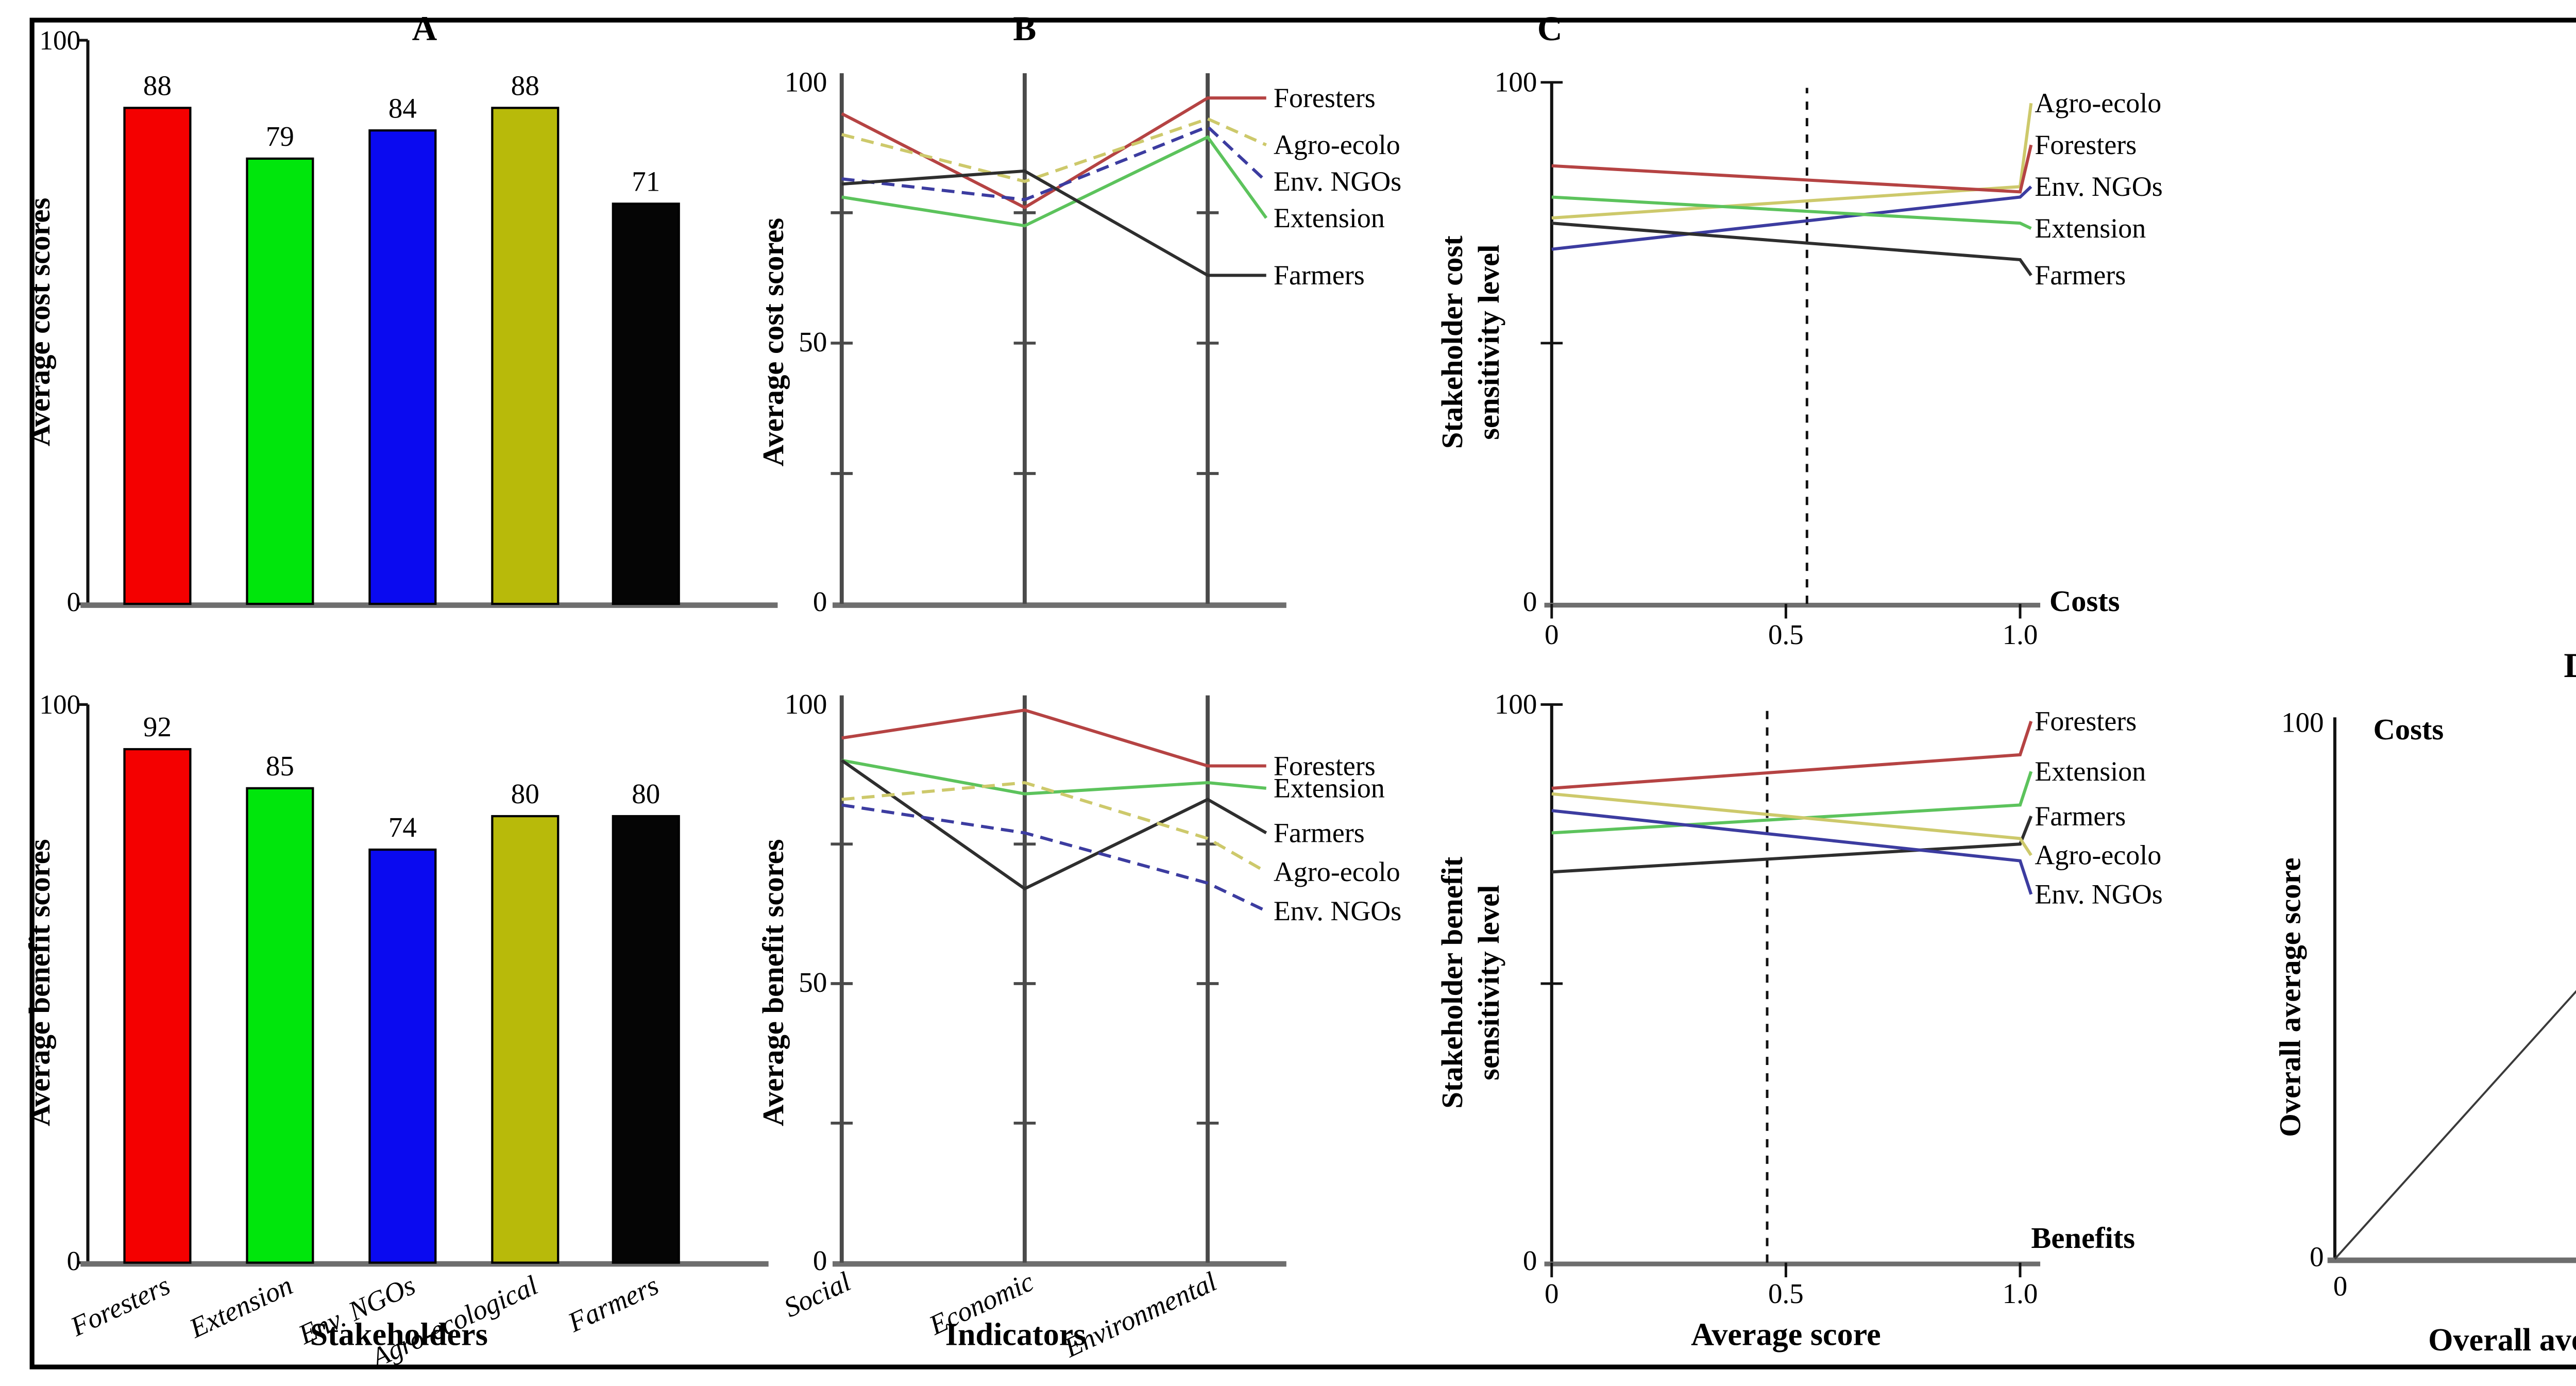 The height and width of the screenshot is (1386, 2576). I want to click on c-bottom-x-axis-title: Average score, so click(1786, 1334).